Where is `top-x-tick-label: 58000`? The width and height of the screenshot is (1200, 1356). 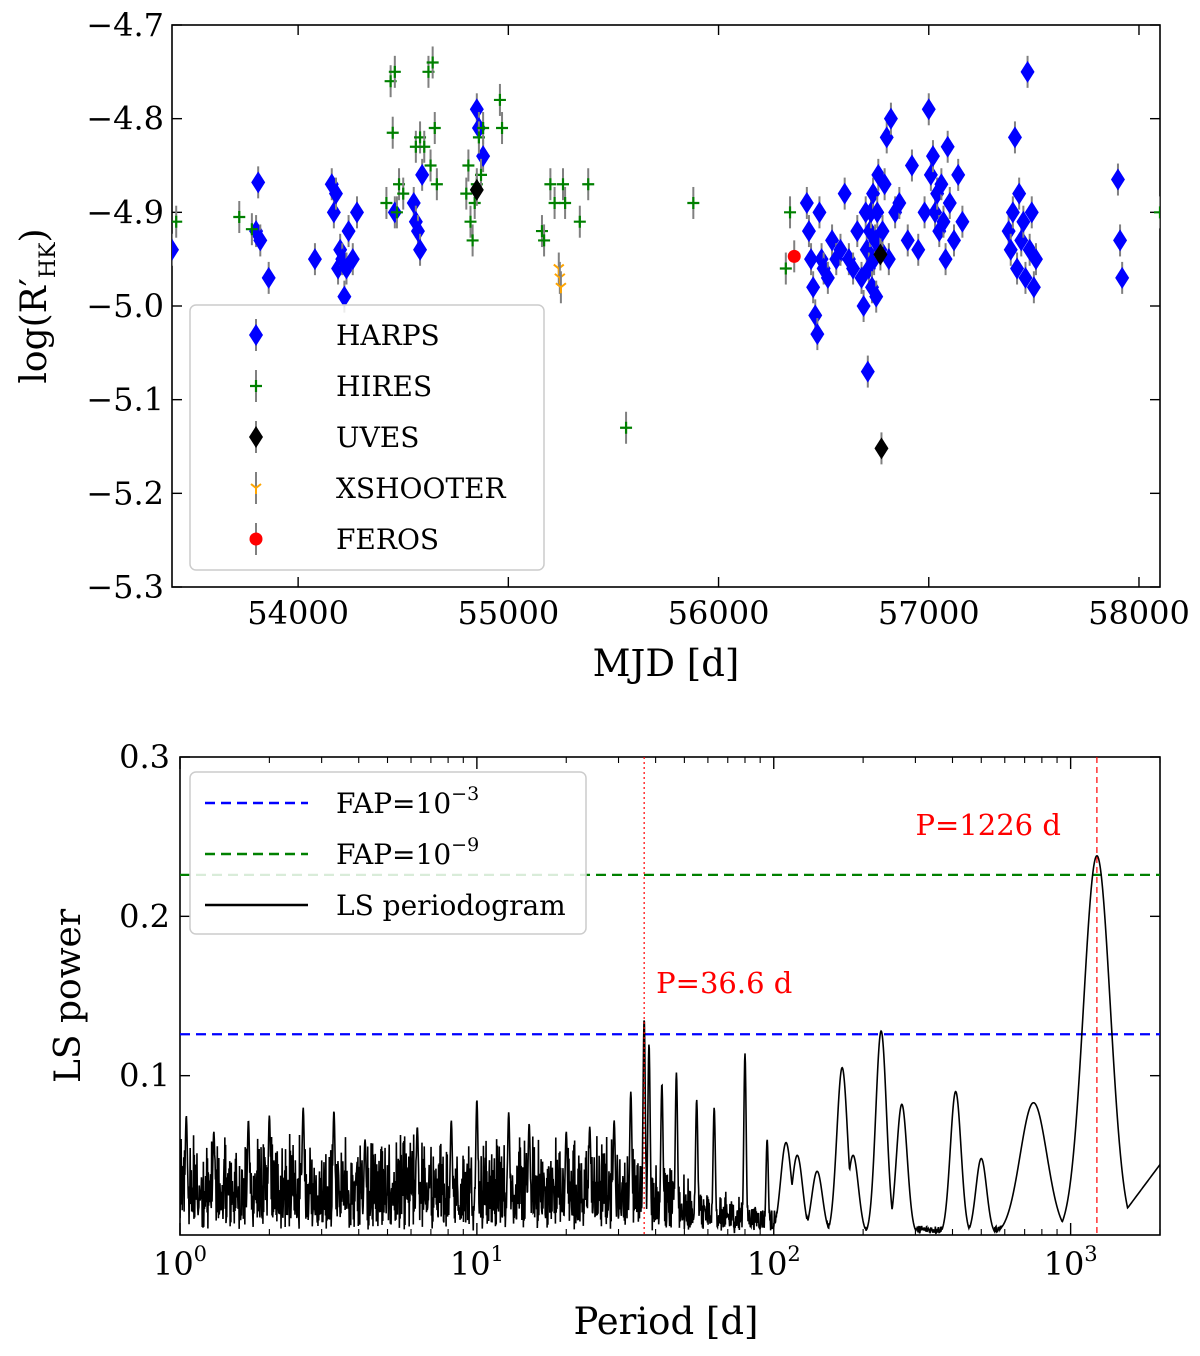
top-x-tick-label: 58000 is located at coordinates (1139, 613).